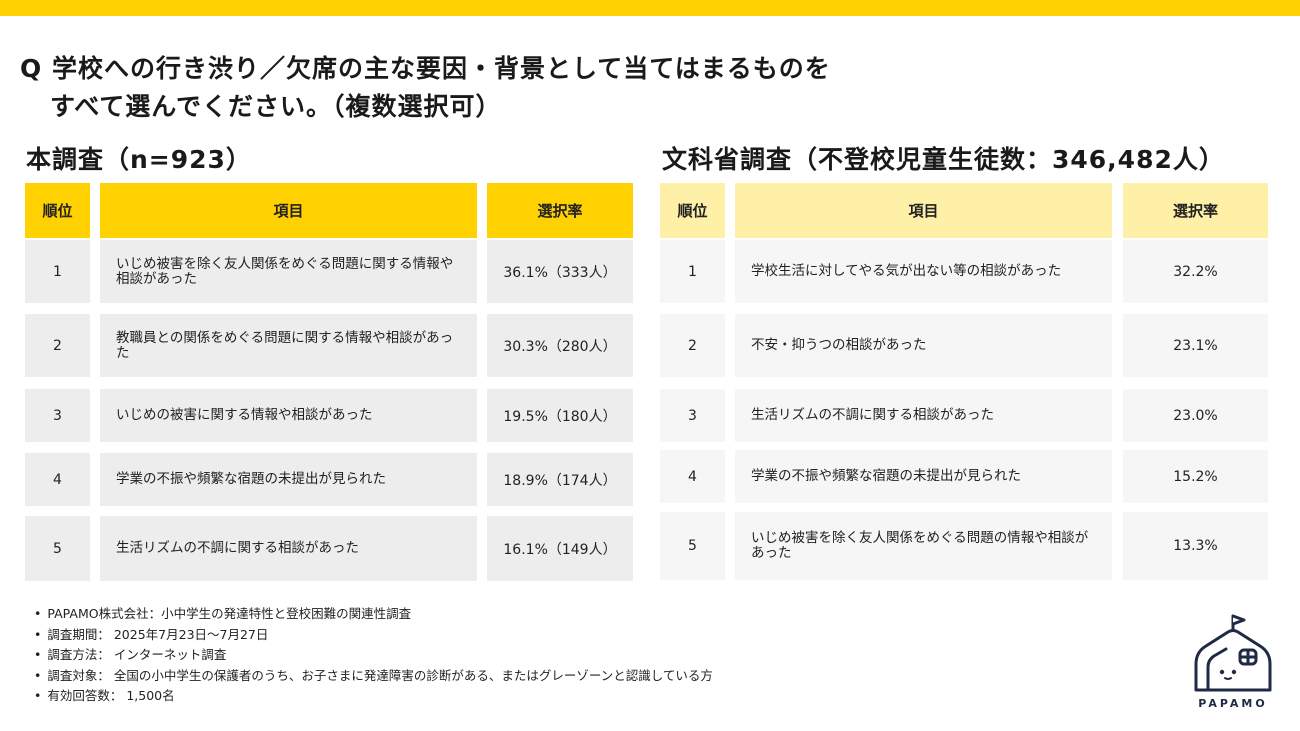 This screenshot has width=1300, height=731. I want to click on right-section-title: 文科省調査（不登校児童生徒数：346,482人）, so click(943, 159).